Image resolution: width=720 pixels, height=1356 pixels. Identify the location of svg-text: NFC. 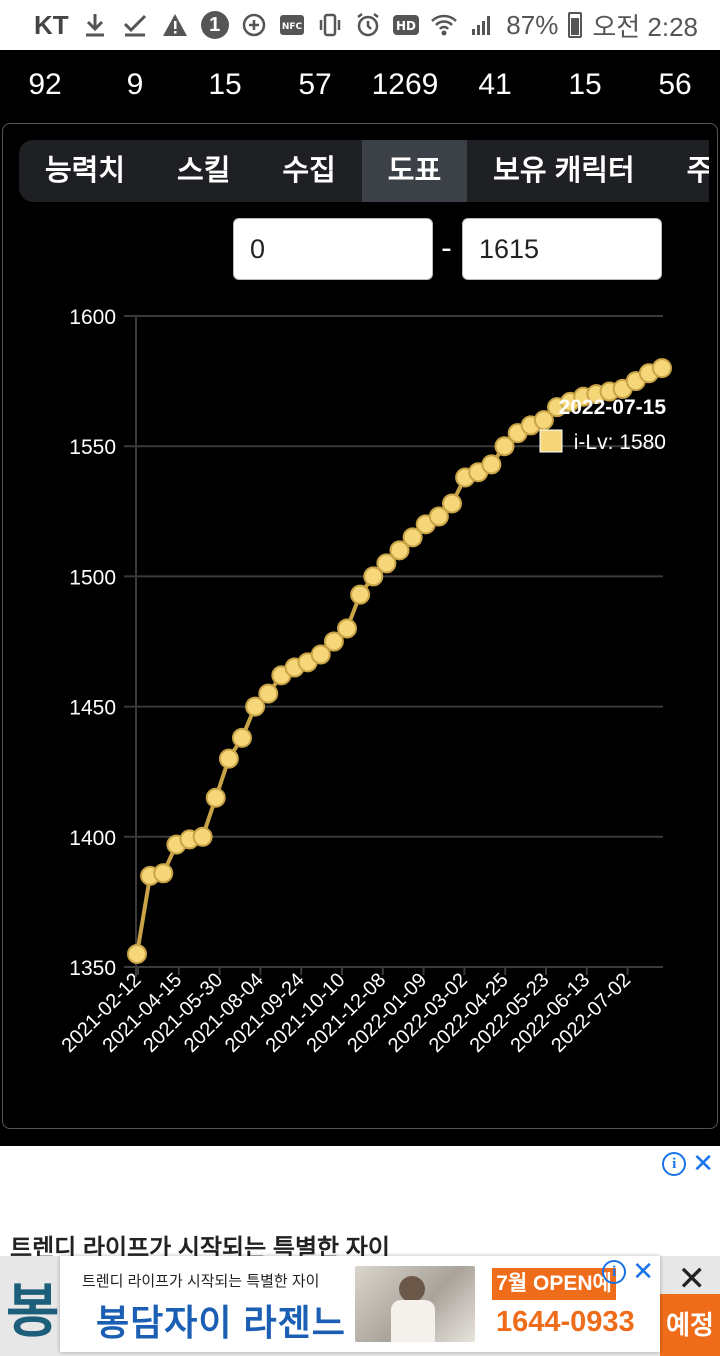
(292, 27).